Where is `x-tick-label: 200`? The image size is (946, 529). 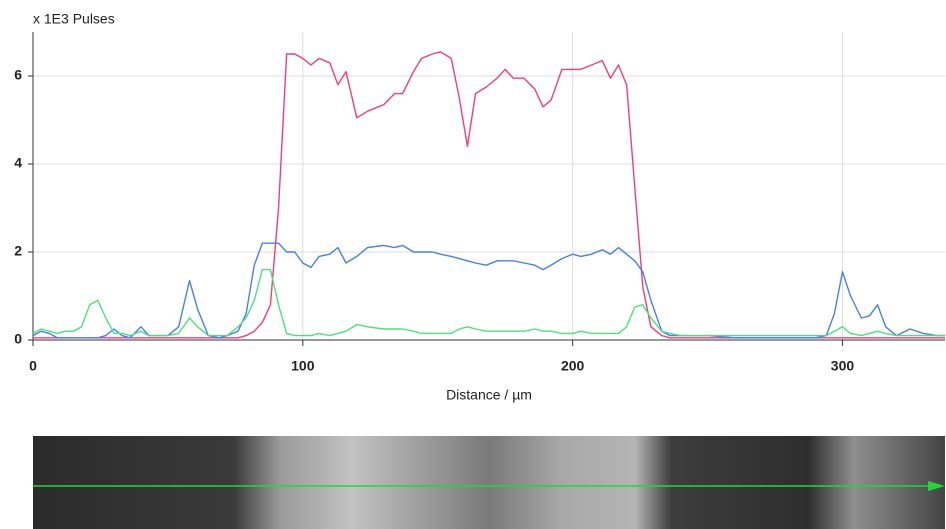
x-tick-label: 200 is located at coordinates (573, 366).